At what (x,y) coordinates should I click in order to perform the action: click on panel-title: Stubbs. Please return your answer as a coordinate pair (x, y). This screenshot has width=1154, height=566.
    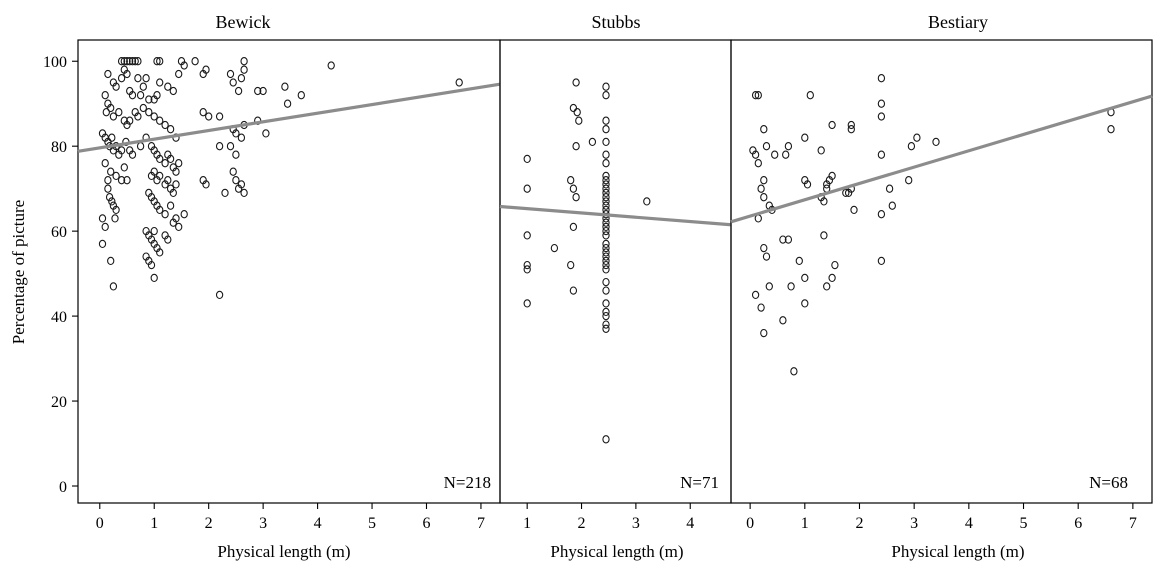
    Looking at the image, I should click on (615, 22).